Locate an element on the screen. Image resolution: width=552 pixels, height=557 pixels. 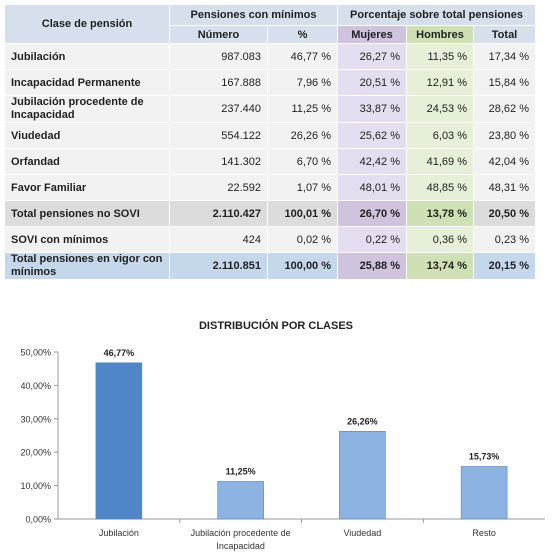
row-label: Incapacidad Permanente is located at coordinates (87, 82).